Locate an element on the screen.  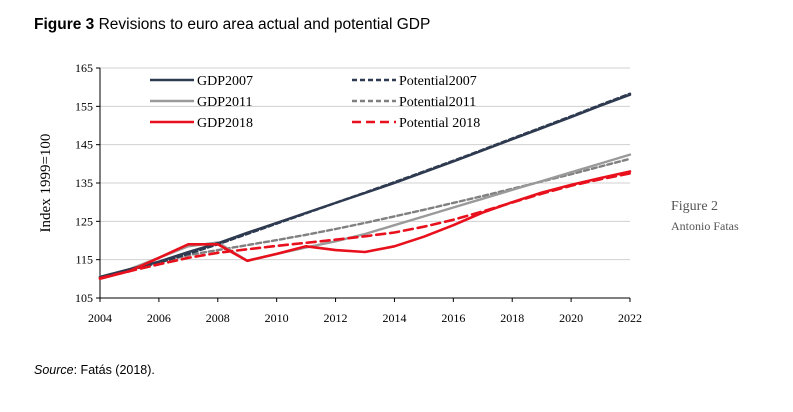
source-label: Source is located at coordinates (54, 370).